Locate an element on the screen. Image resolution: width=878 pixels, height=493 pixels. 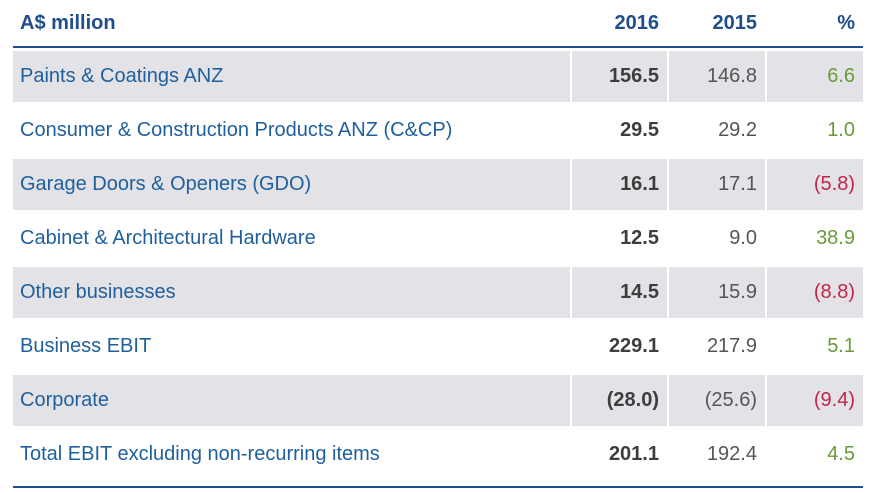
row-label: Business EBIT is located at coordinates (86, 346).